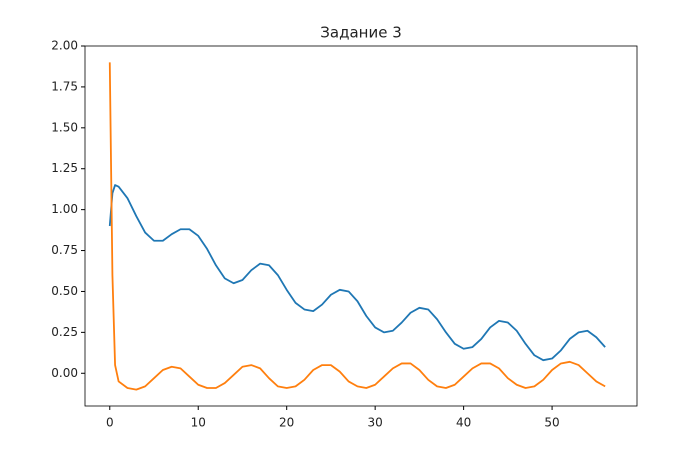  Describe the element at coordinates (375, 423) in the screenshot. I see `x-tick-label: 30` at that location.